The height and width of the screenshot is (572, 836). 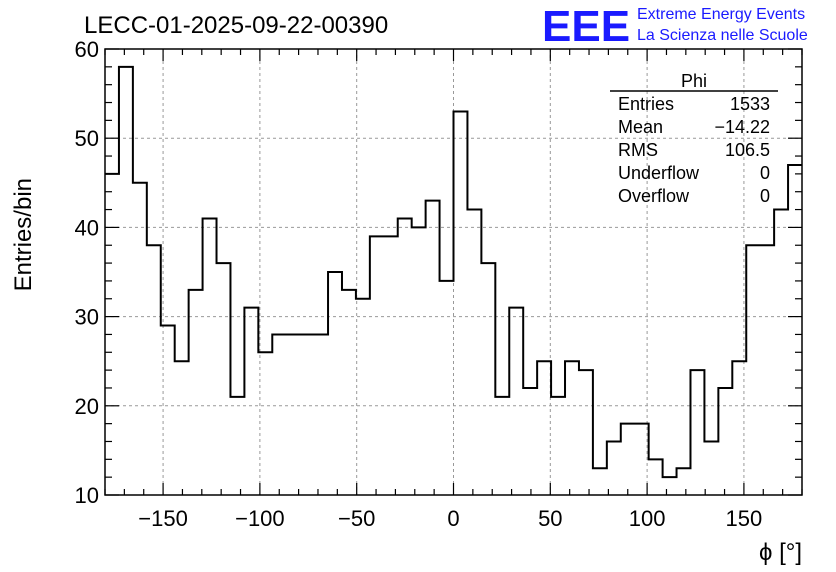 I want to click on x-tick-label: −50, so click(x=356, y=518).